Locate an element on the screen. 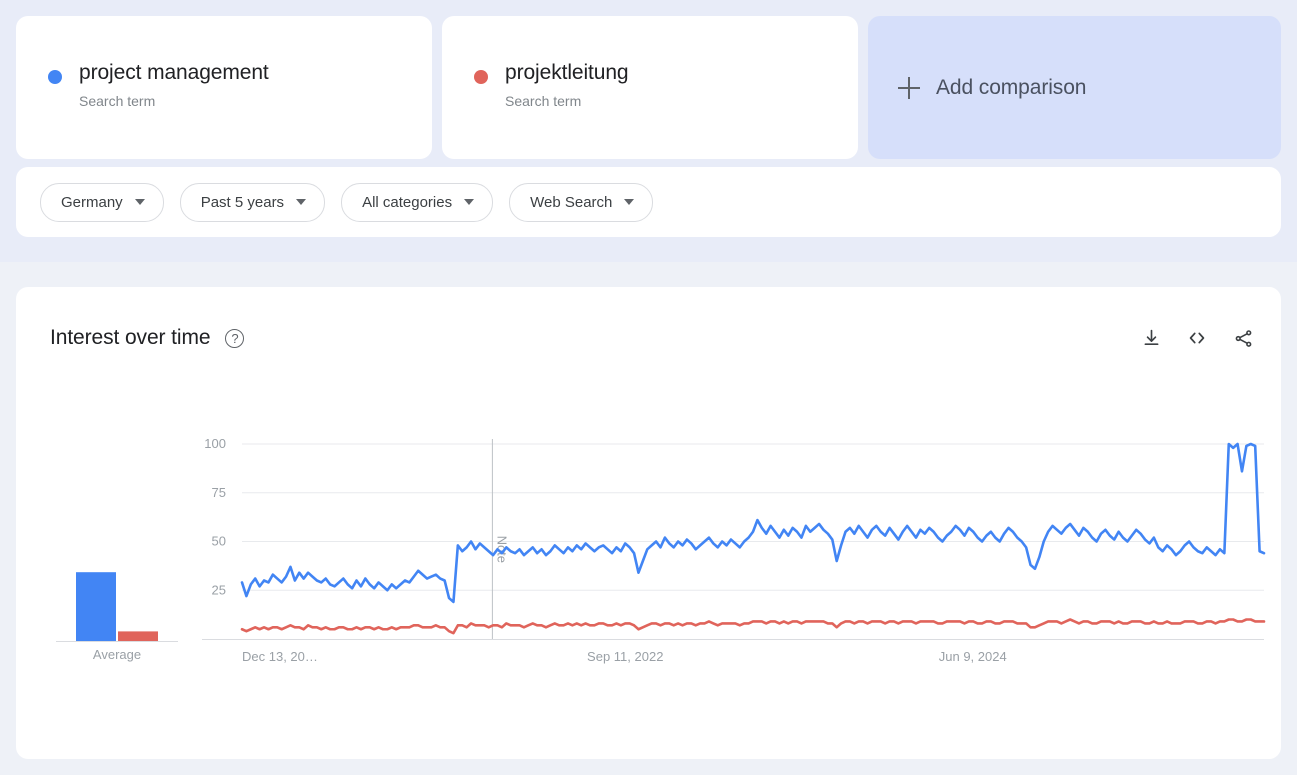 The width and height of the screenshot is (1297, 775). filter-search-type: Web Search is located at coordinates (581, 202).